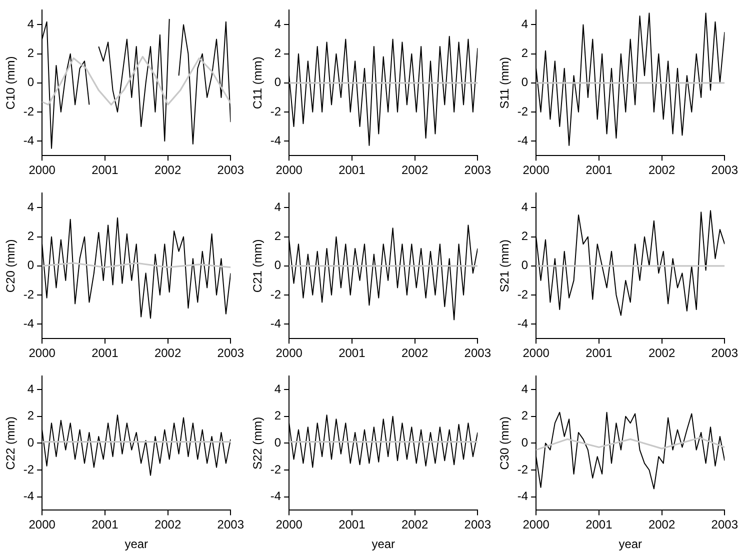 The width and height of the screenshot is (743, 558). What do you see at coordinates (505, 266) in the screenshot?
I see `y-axis-title: S21 (mm)` at bounding box center [505, 266].